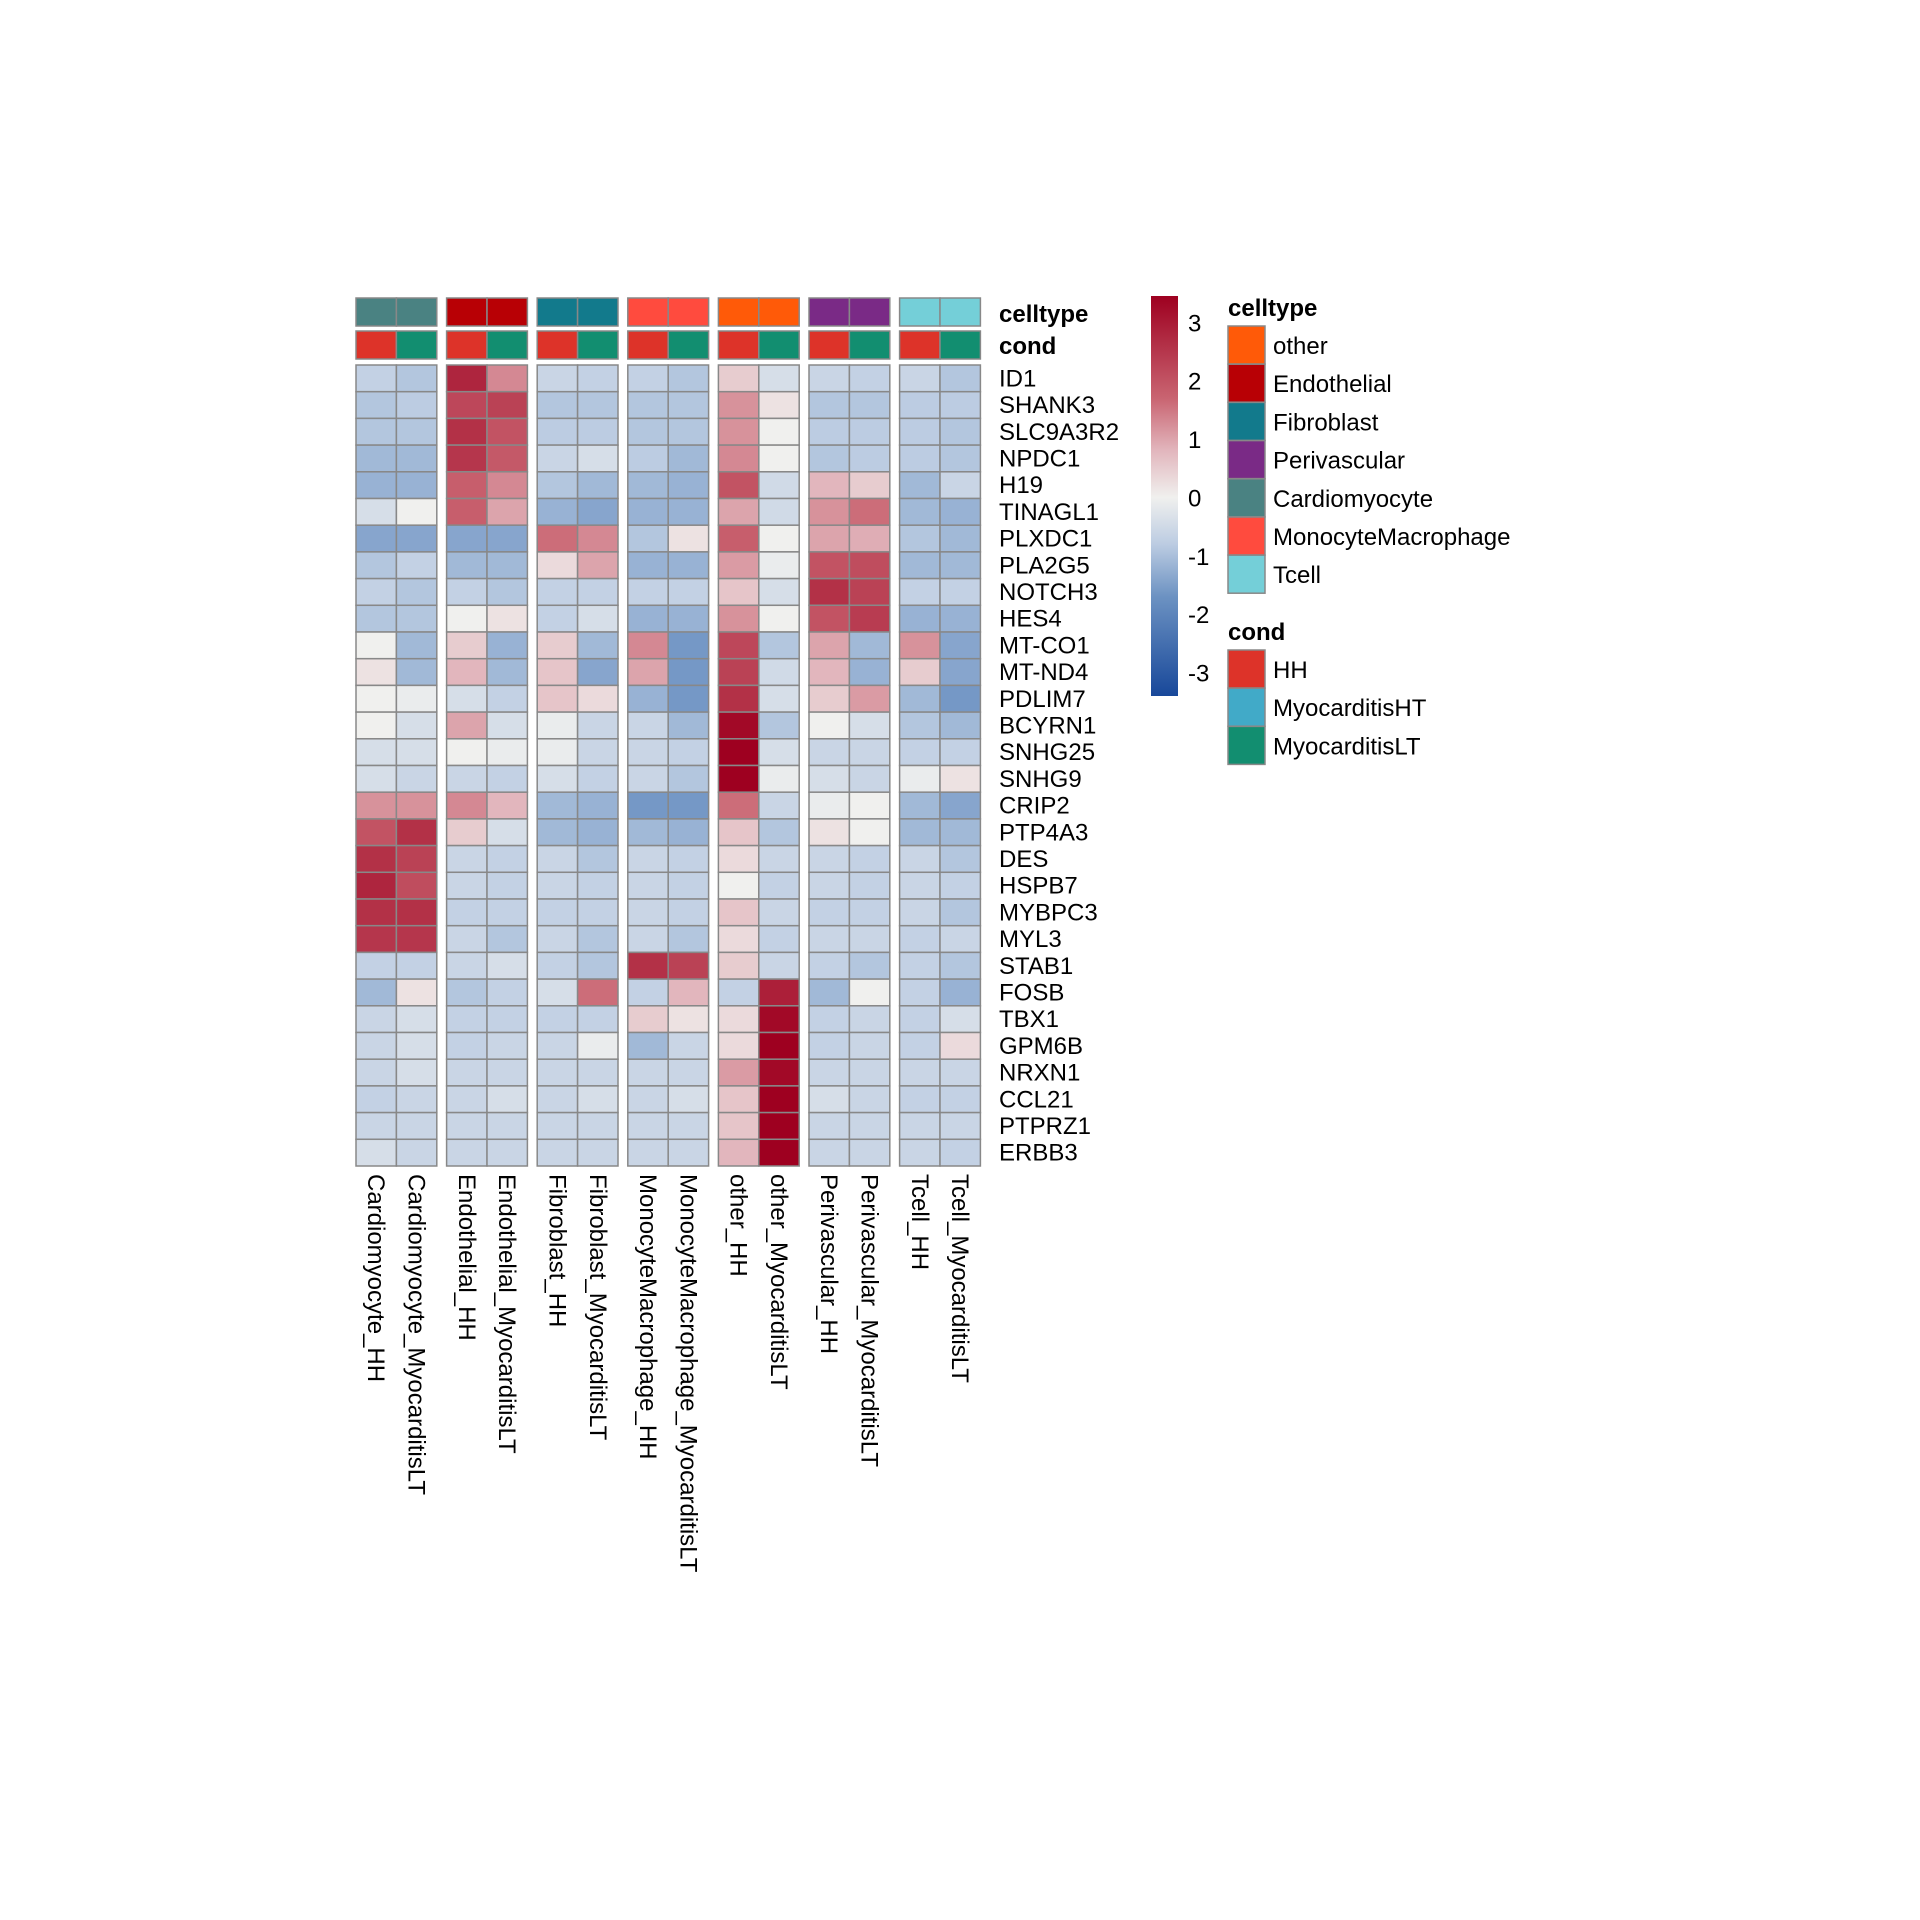 The width and height of the screenshot is (1920, 1920). Describe the element at coordinates (1041, 1046) in the screenshot. I see `row-label: GPM6B` at that location.